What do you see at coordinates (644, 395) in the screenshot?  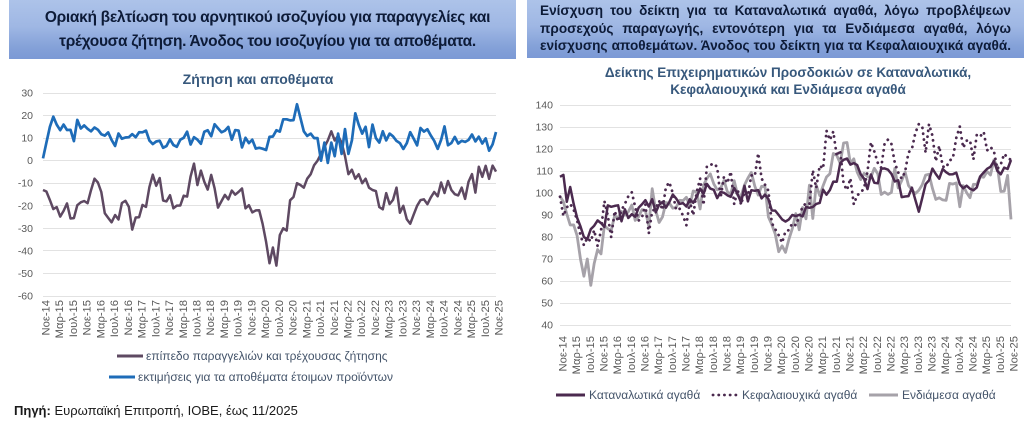 I see `svg-text: Καταναλωτικά αγαθά` at bounding box center [644, 395].